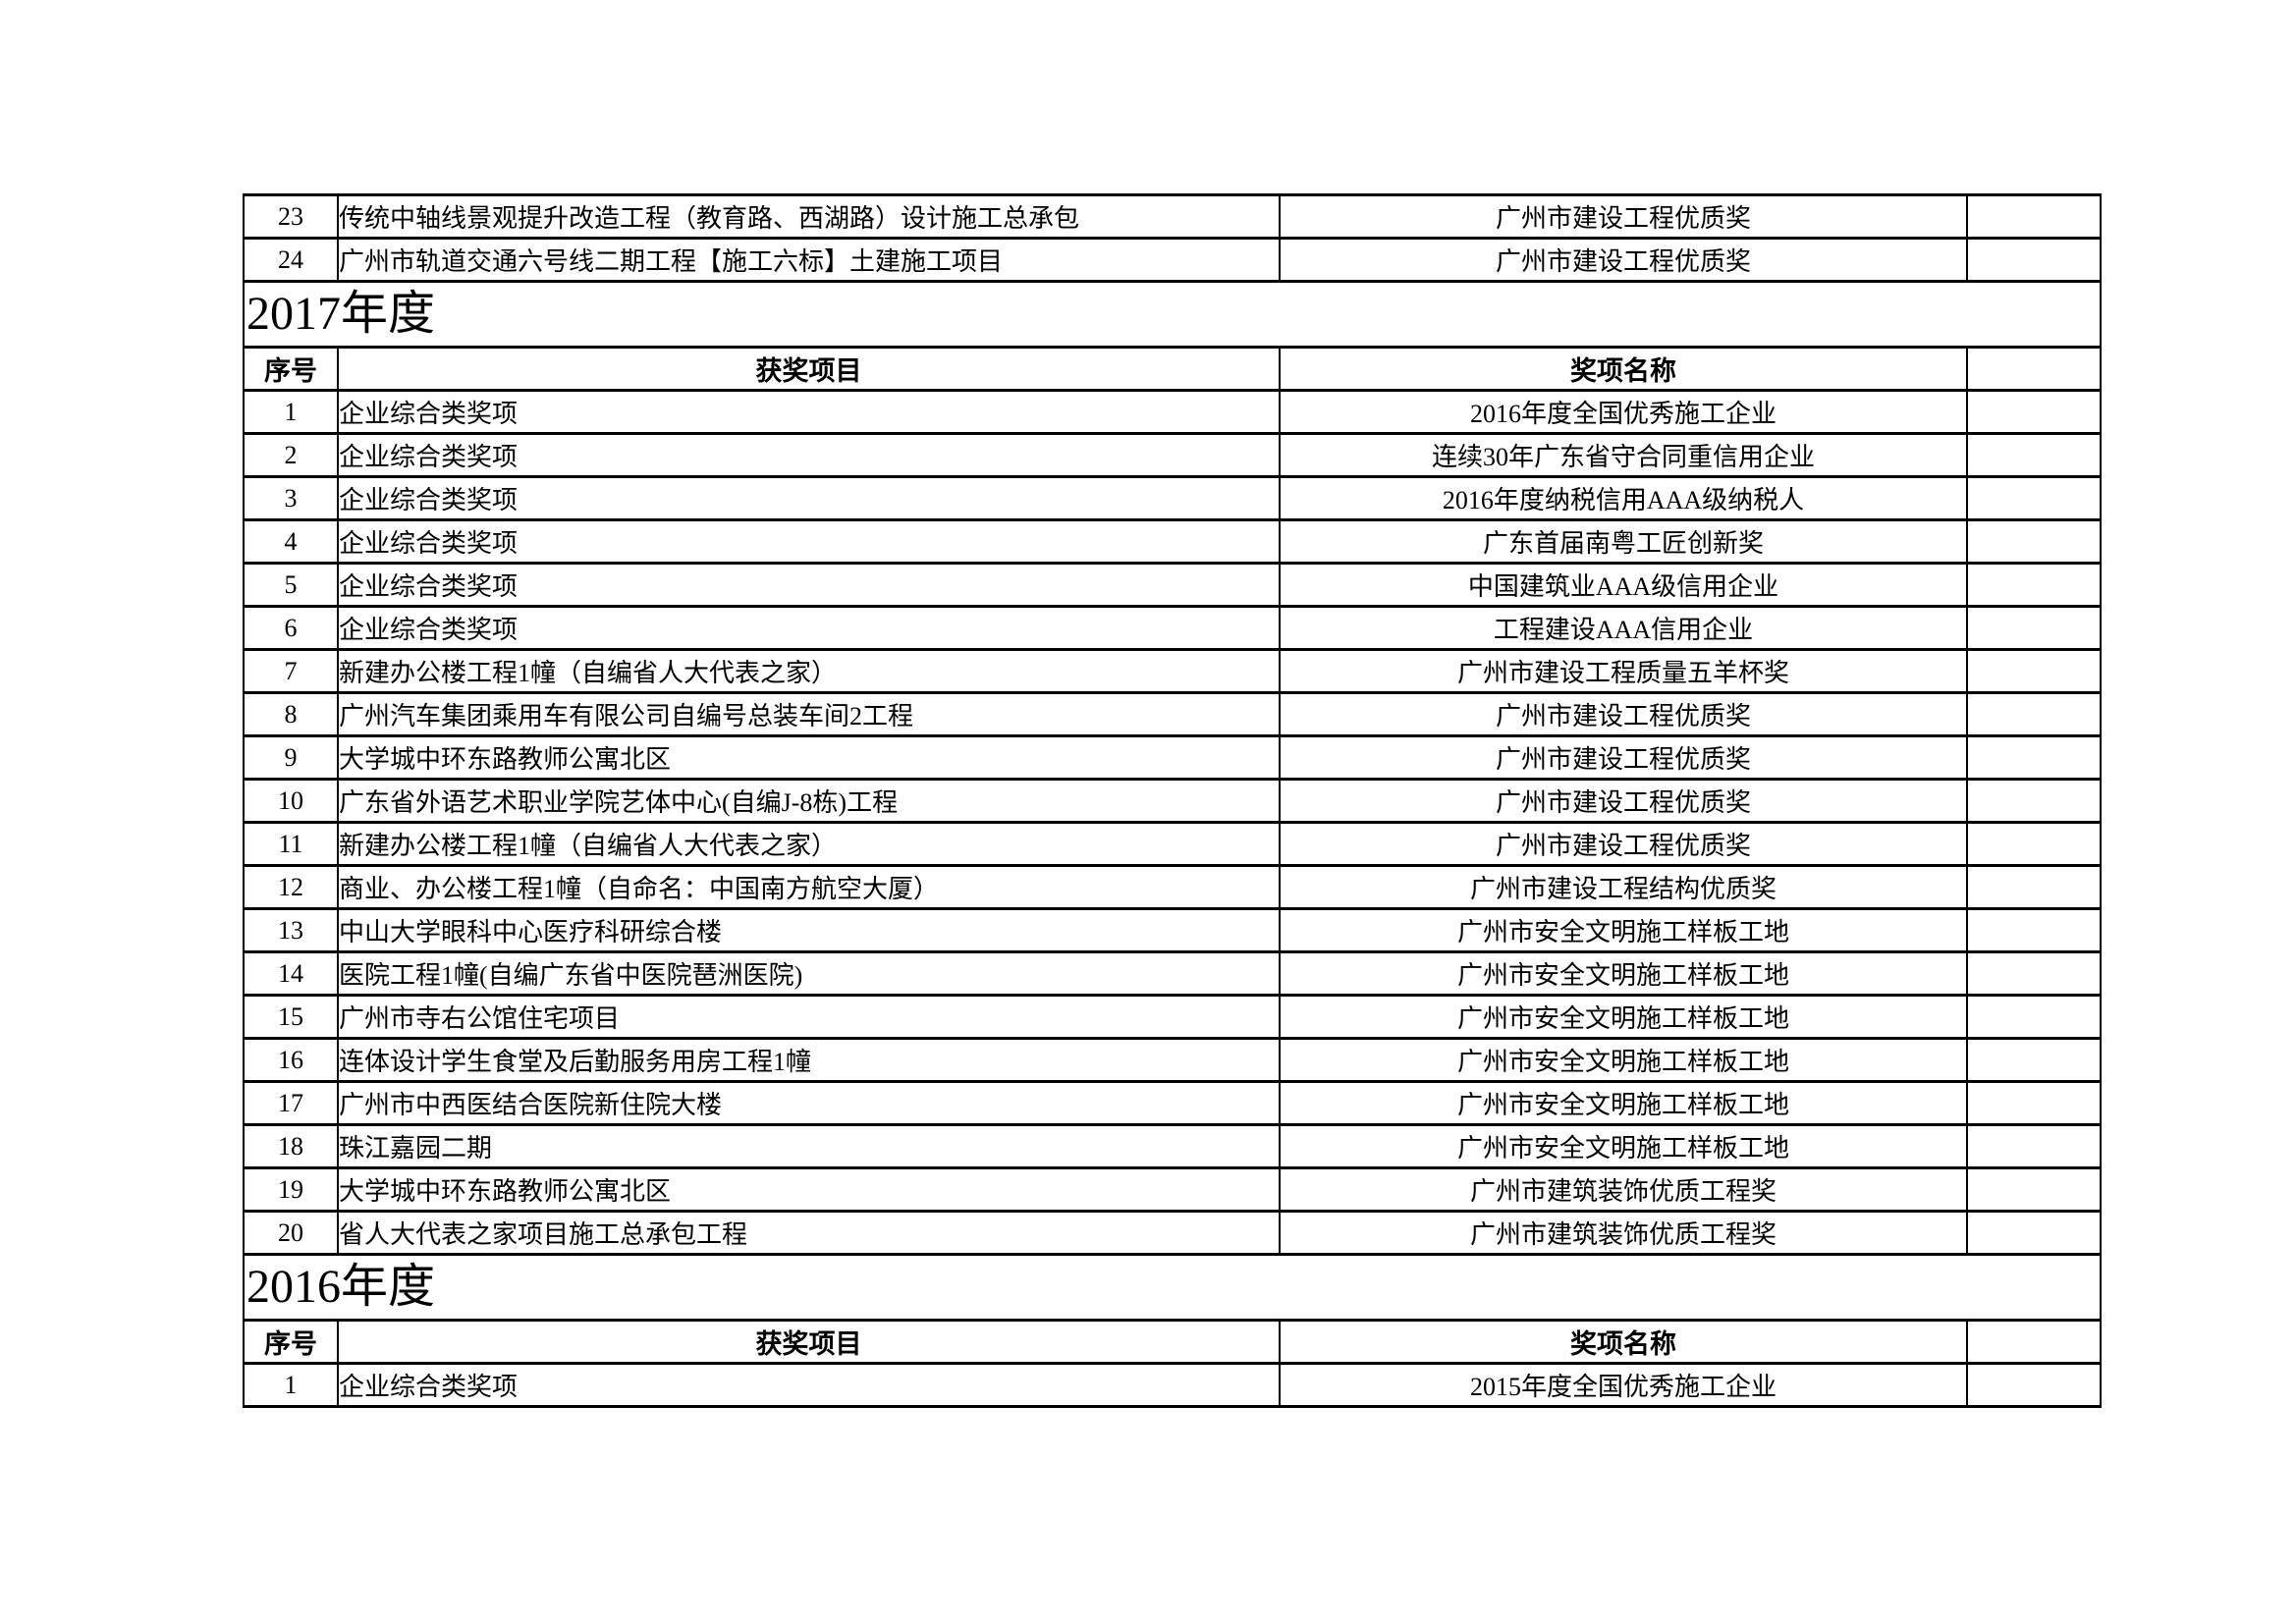  Describe the element at coordinates (1623, 628) in the screenshot. I see `award-cell: 工程建设AAA信用企业` at that location.